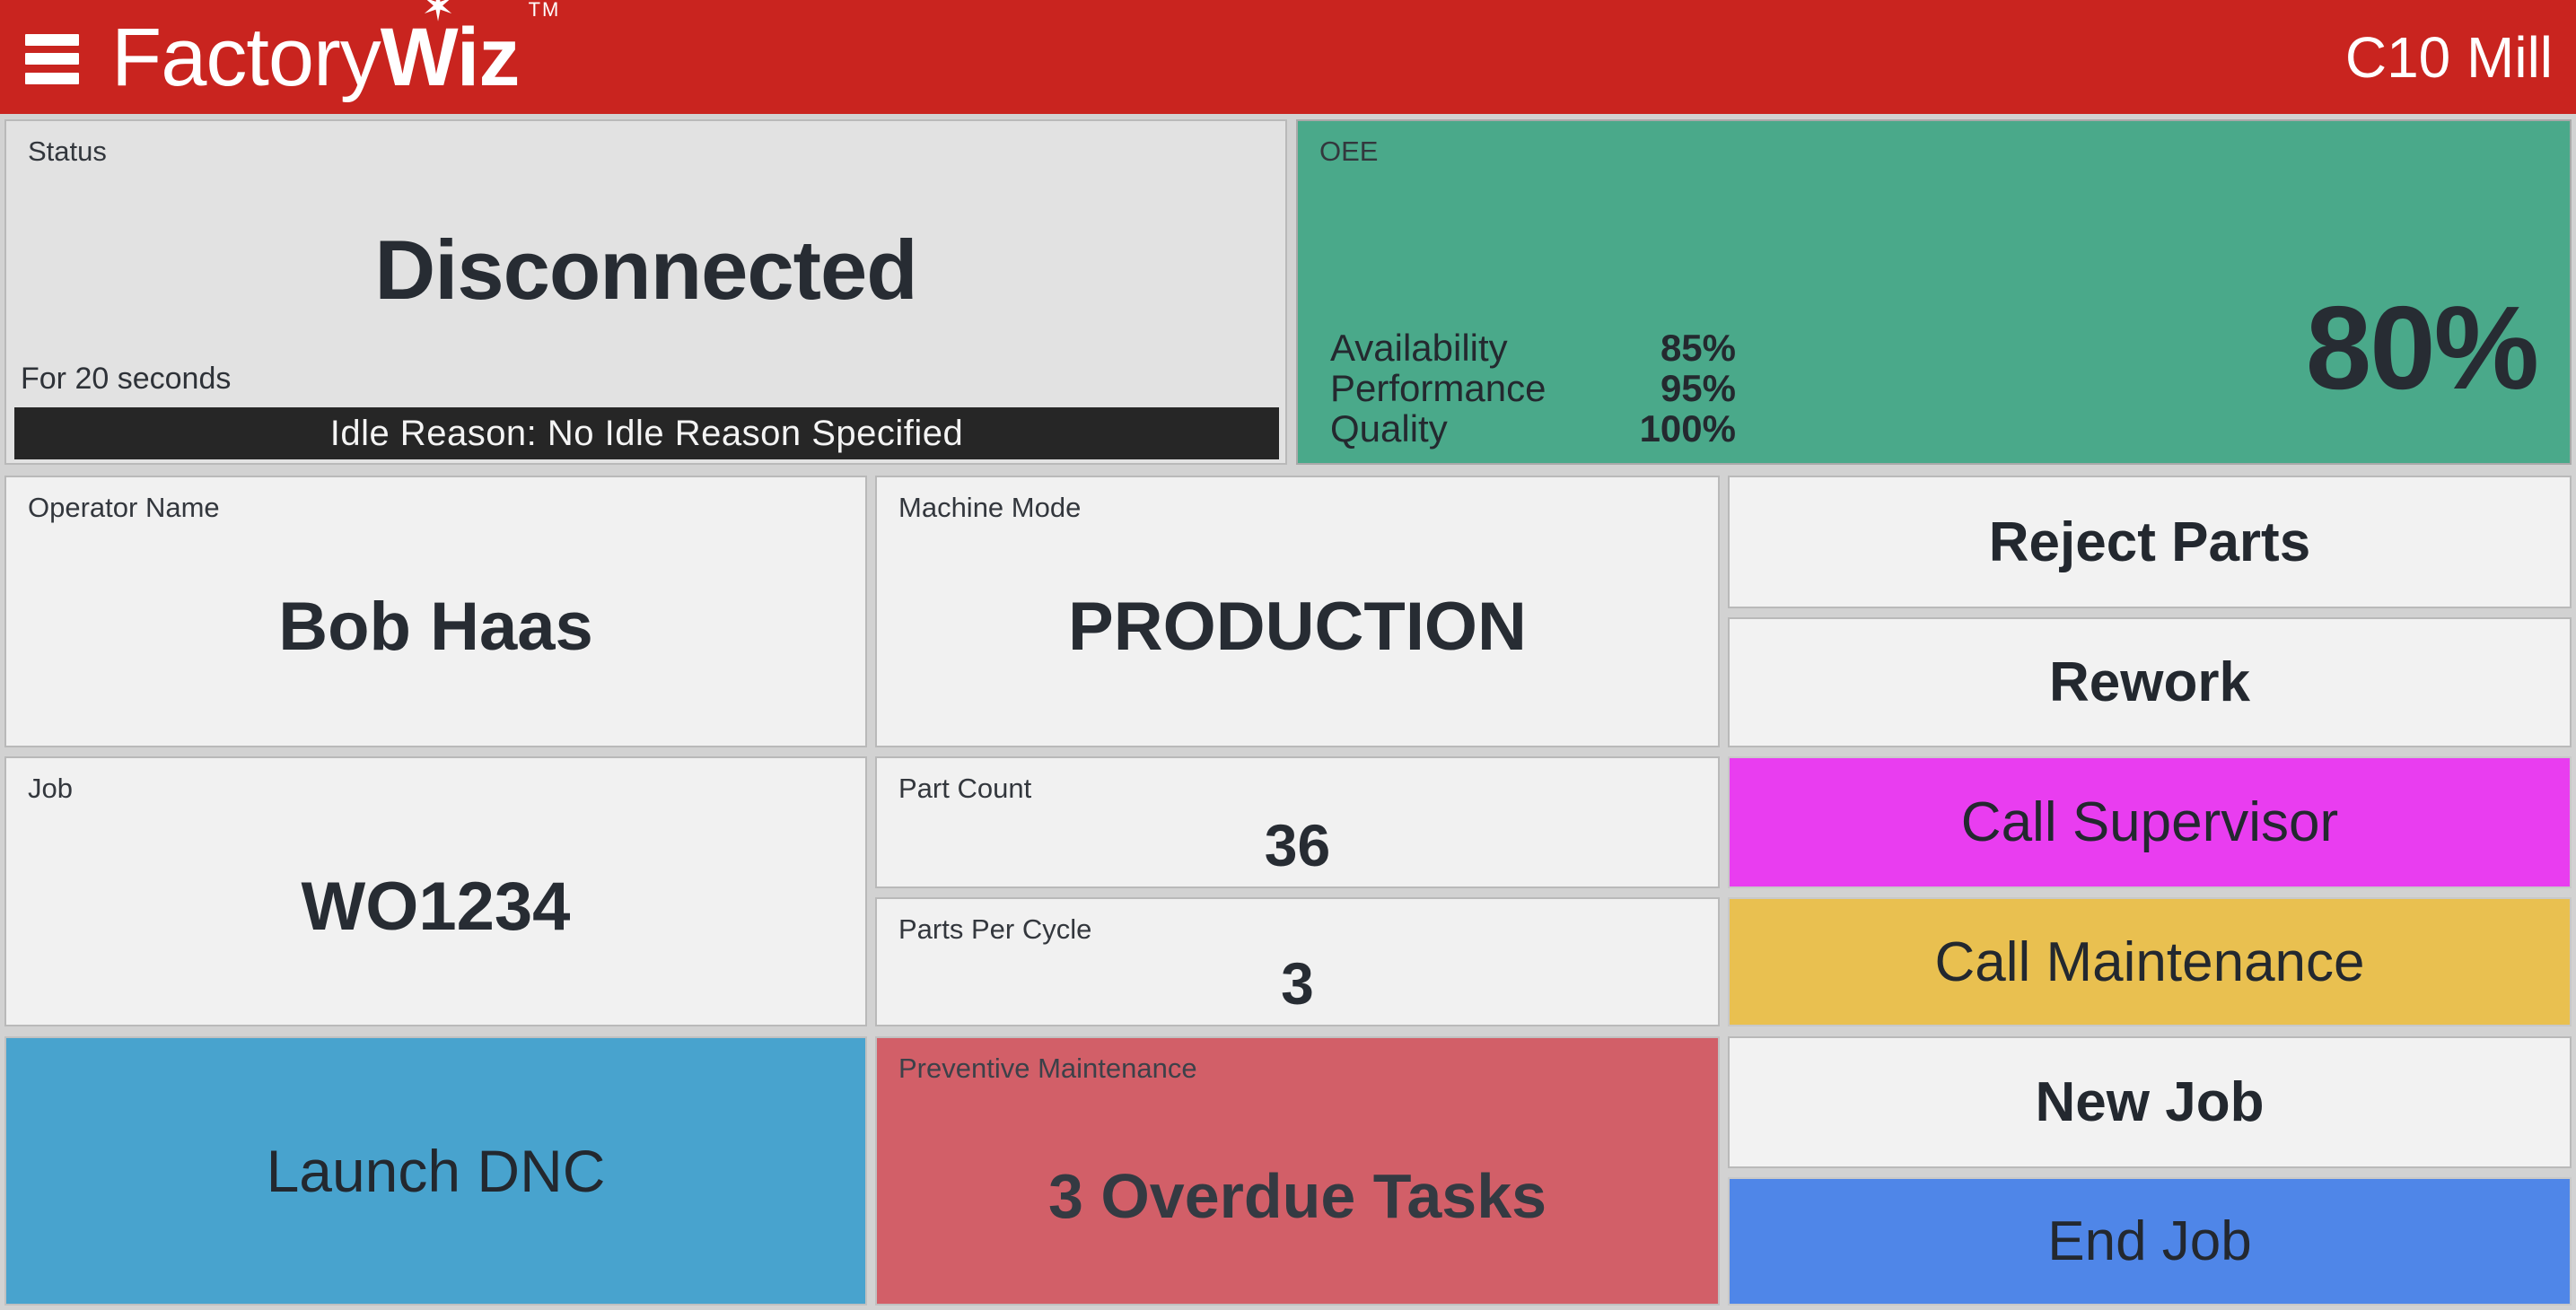 This screenshot has height=1310, width=2576. I want to click on call-maintenance-label: Call Maintenance, so click(2149, 961).